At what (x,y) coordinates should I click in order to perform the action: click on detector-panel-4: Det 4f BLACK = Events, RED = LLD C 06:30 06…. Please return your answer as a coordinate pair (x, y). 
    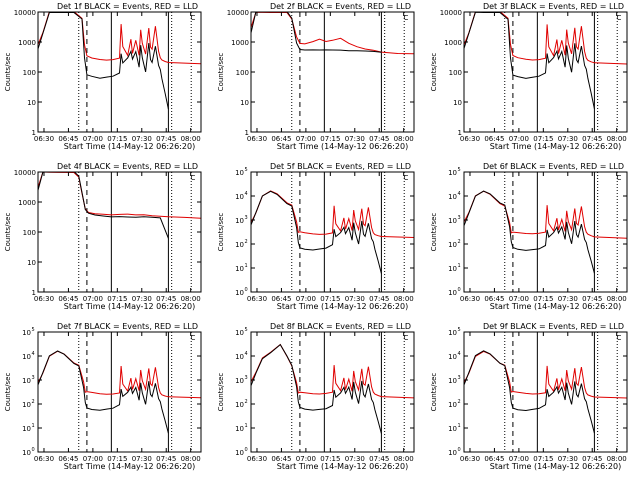
    Looking at the image, I should click on (103, 236).